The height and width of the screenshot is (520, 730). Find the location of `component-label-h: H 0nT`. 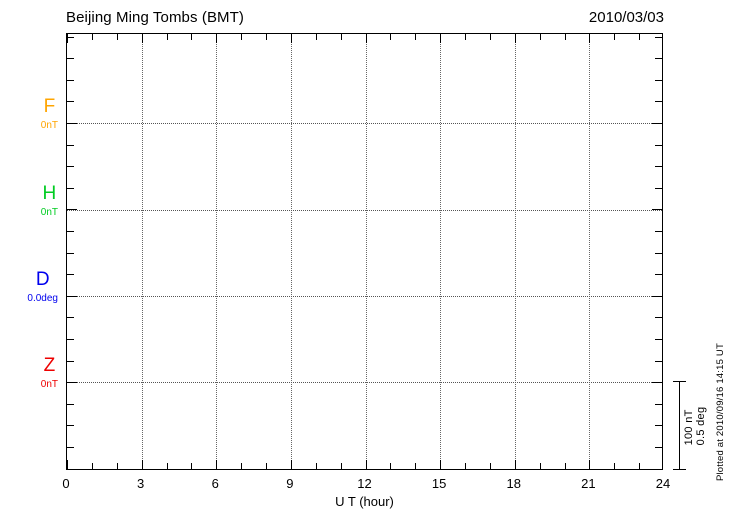

component-label-h: H 0nT is located at coordinates (49, 201).